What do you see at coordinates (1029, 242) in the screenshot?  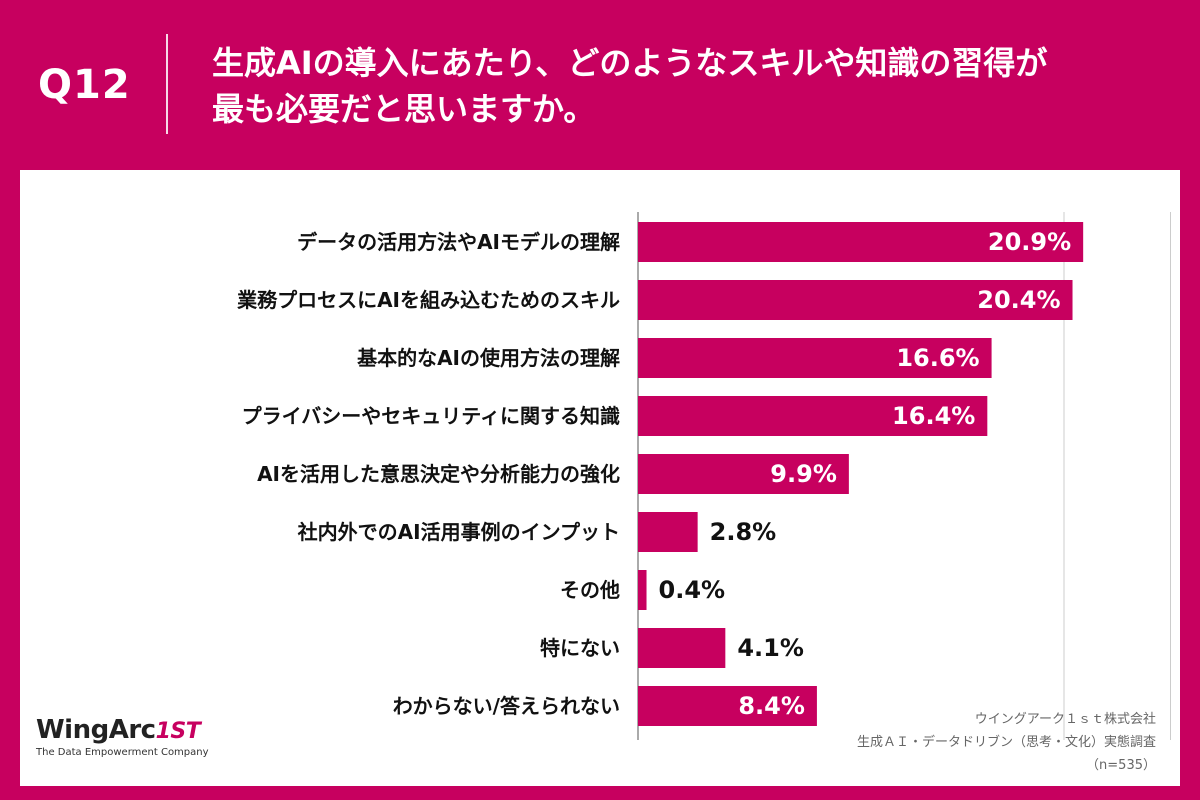 I see `value-label: 20.9%` at bounding box center [1029, 242].